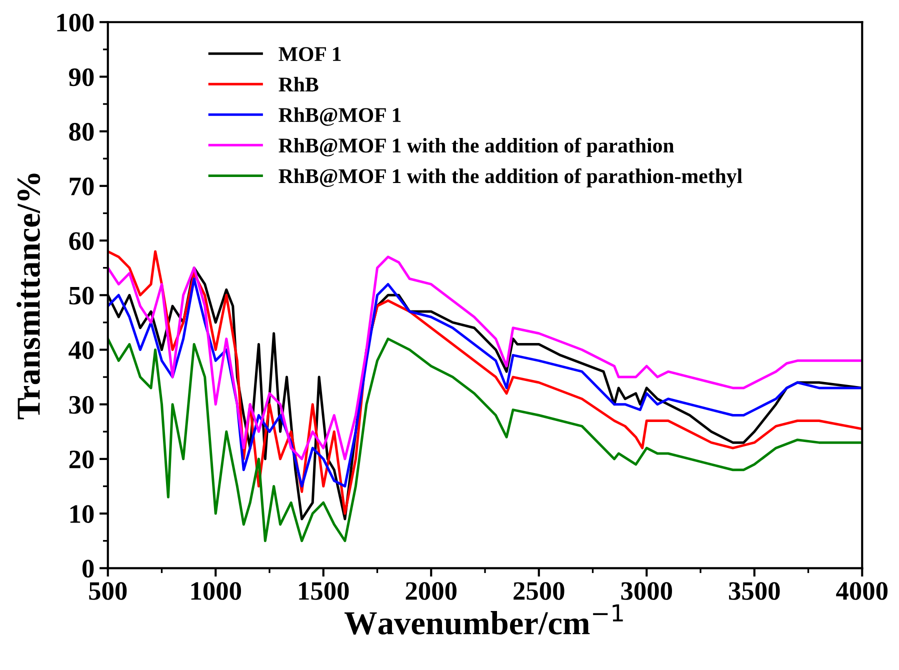  I want to click on x-tick-label: 4000, so click(862, 591).